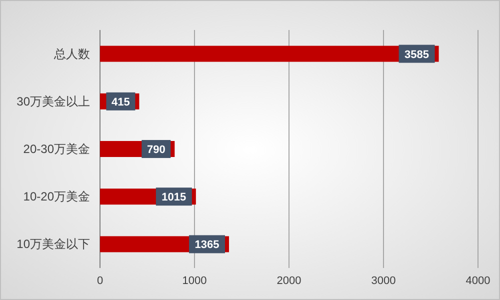 Image resolution: width=500 pixels, height=300 pixels. I want to click on x-tick-label: 1000, so click(194, 281).